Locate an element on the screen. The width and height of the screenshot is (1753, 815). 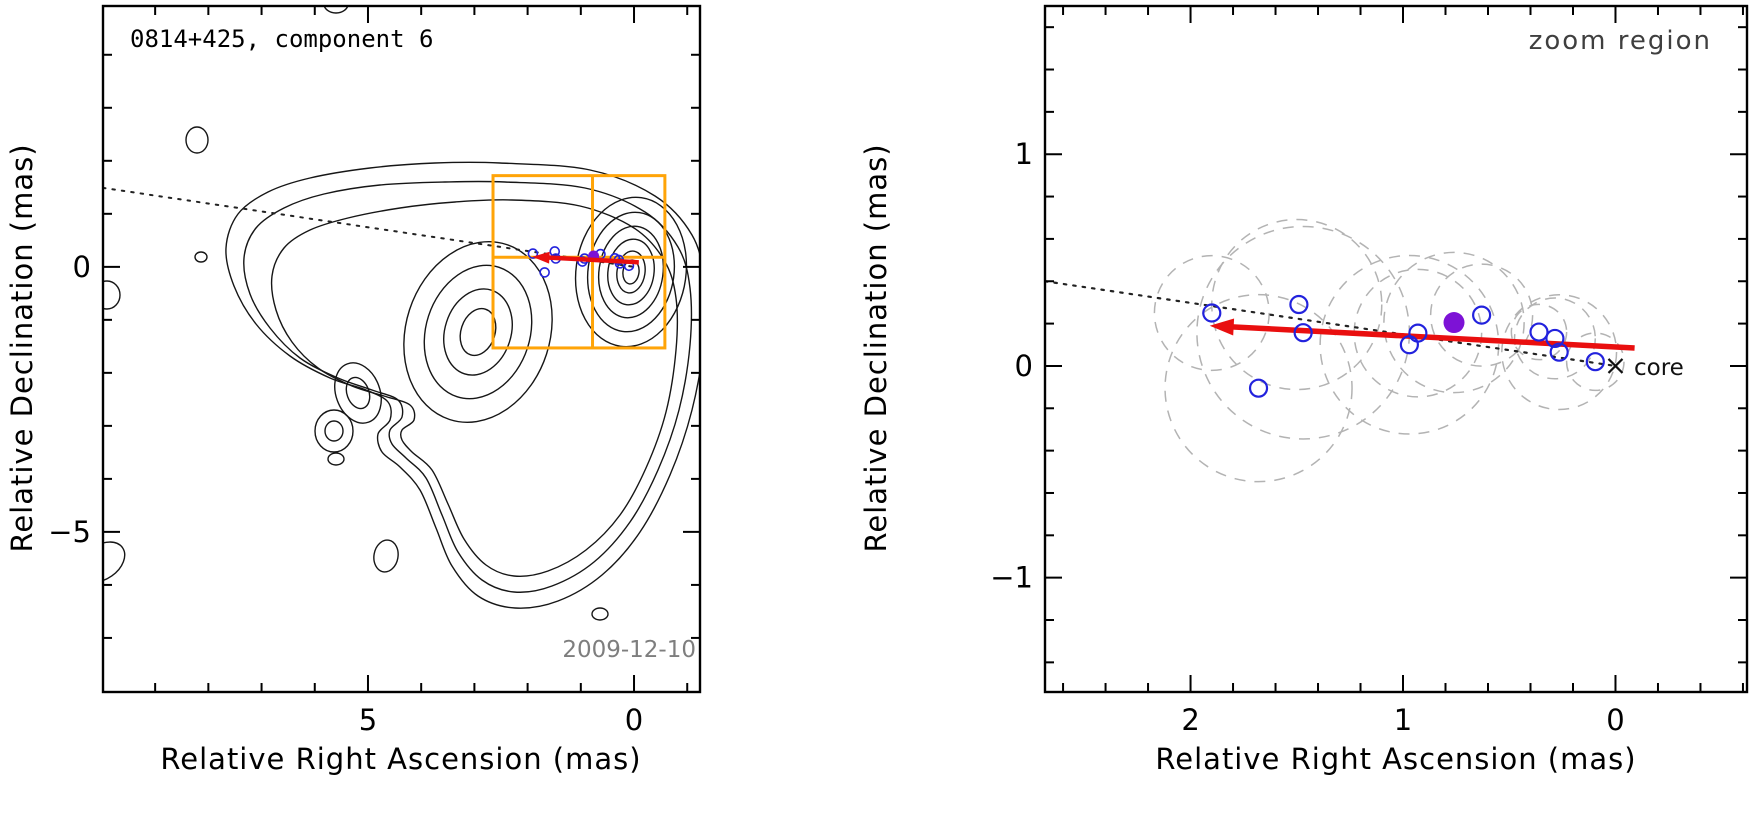
core-marker is located at coordinates (1615, 366).